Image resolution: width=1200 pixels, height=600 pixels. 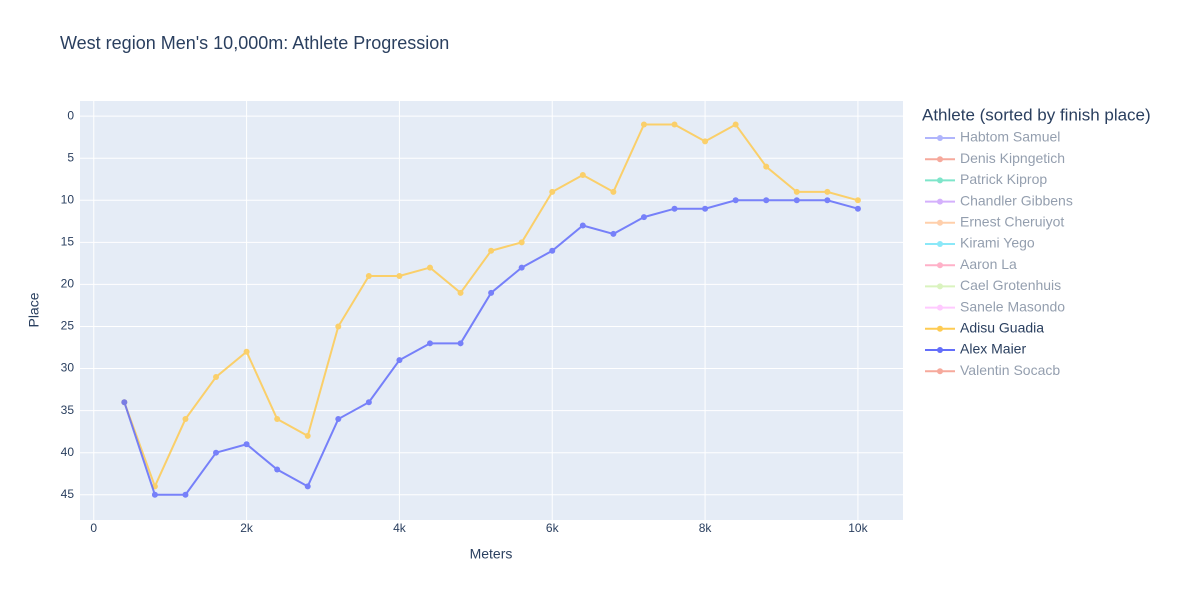 I want to click on legend-label: Kirami Yego, so click(x=997, y=243).